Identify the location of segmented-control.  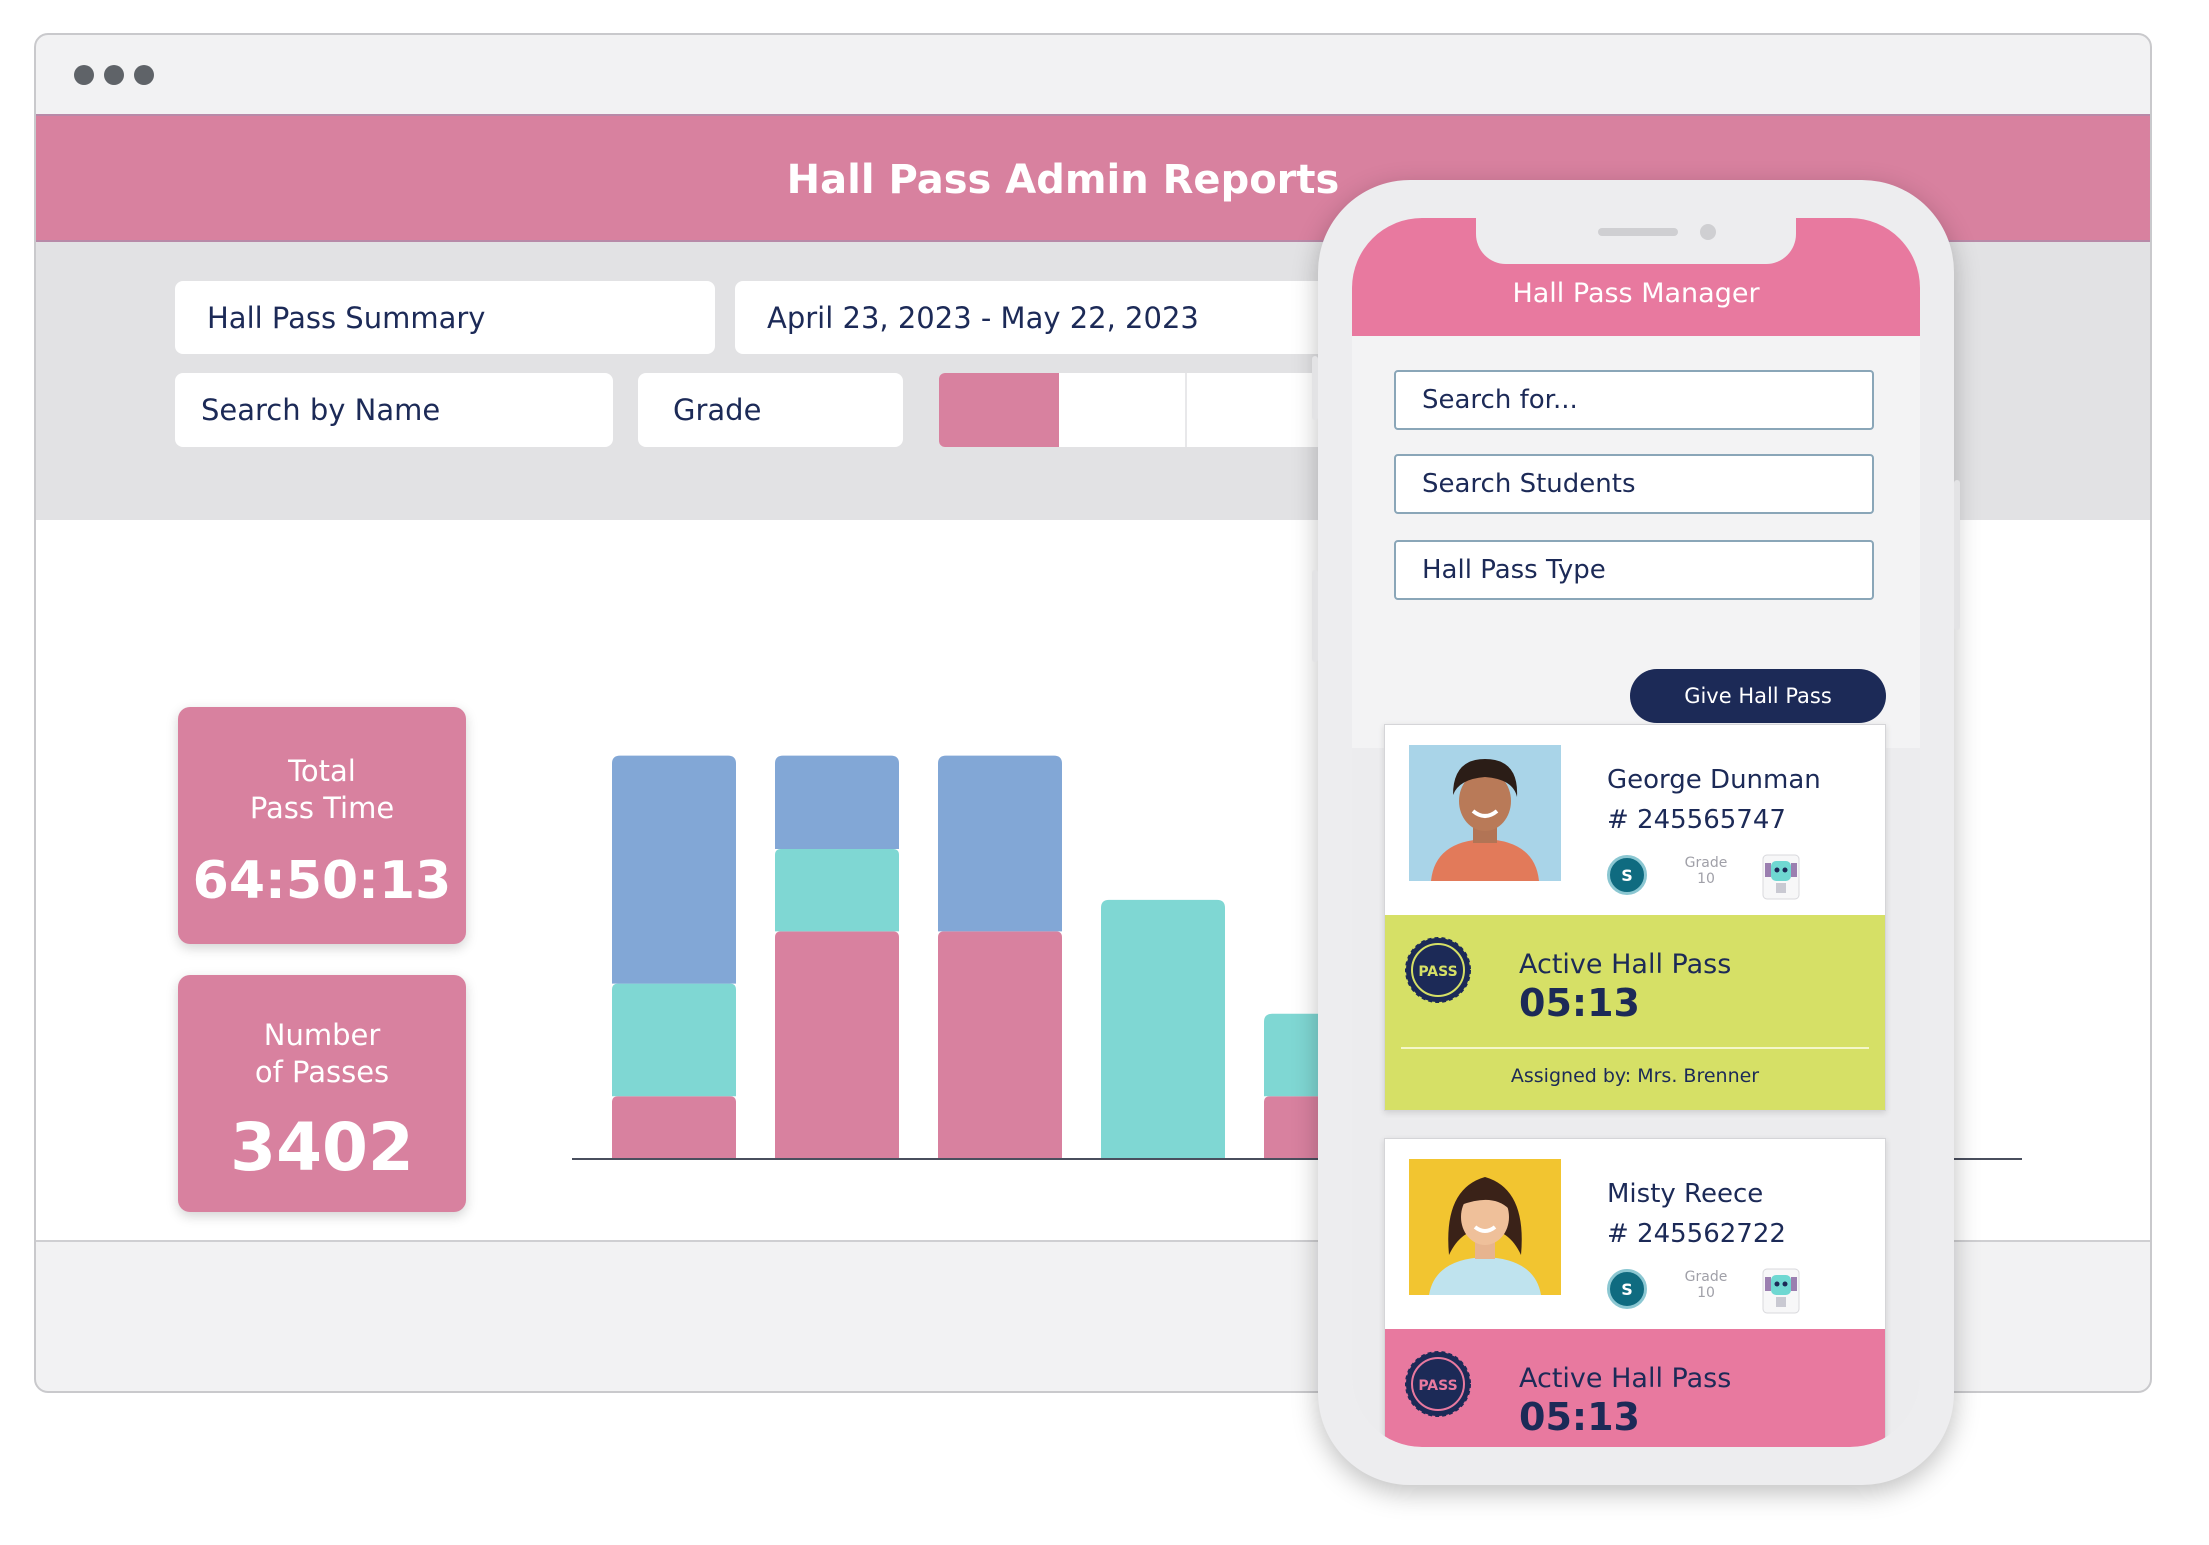
(1136, 410).